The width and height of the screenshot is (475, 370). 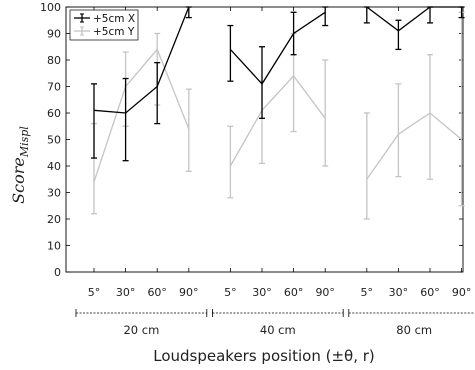 I want to click on y-tick-label: 70, so click(x=54, y=87).